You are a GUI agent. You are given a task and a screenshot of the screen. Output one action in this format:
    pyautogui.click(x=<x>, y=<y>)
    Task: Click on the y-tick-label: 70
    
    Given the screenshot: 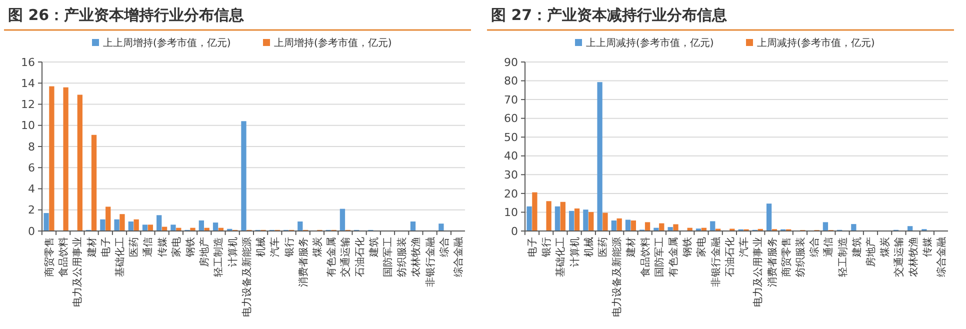 What is the action you would take?
    pyautogui.click(x=511, y=99)
    